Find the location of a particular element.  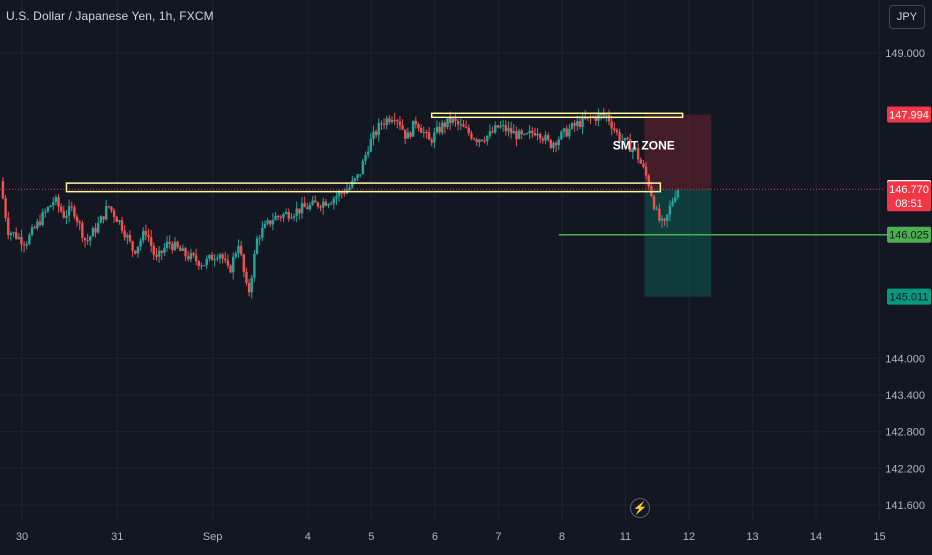

symbol-title: U.S. Dollar / Japanese Yen, 1h, FXCM is located at coordinates (110, 16).